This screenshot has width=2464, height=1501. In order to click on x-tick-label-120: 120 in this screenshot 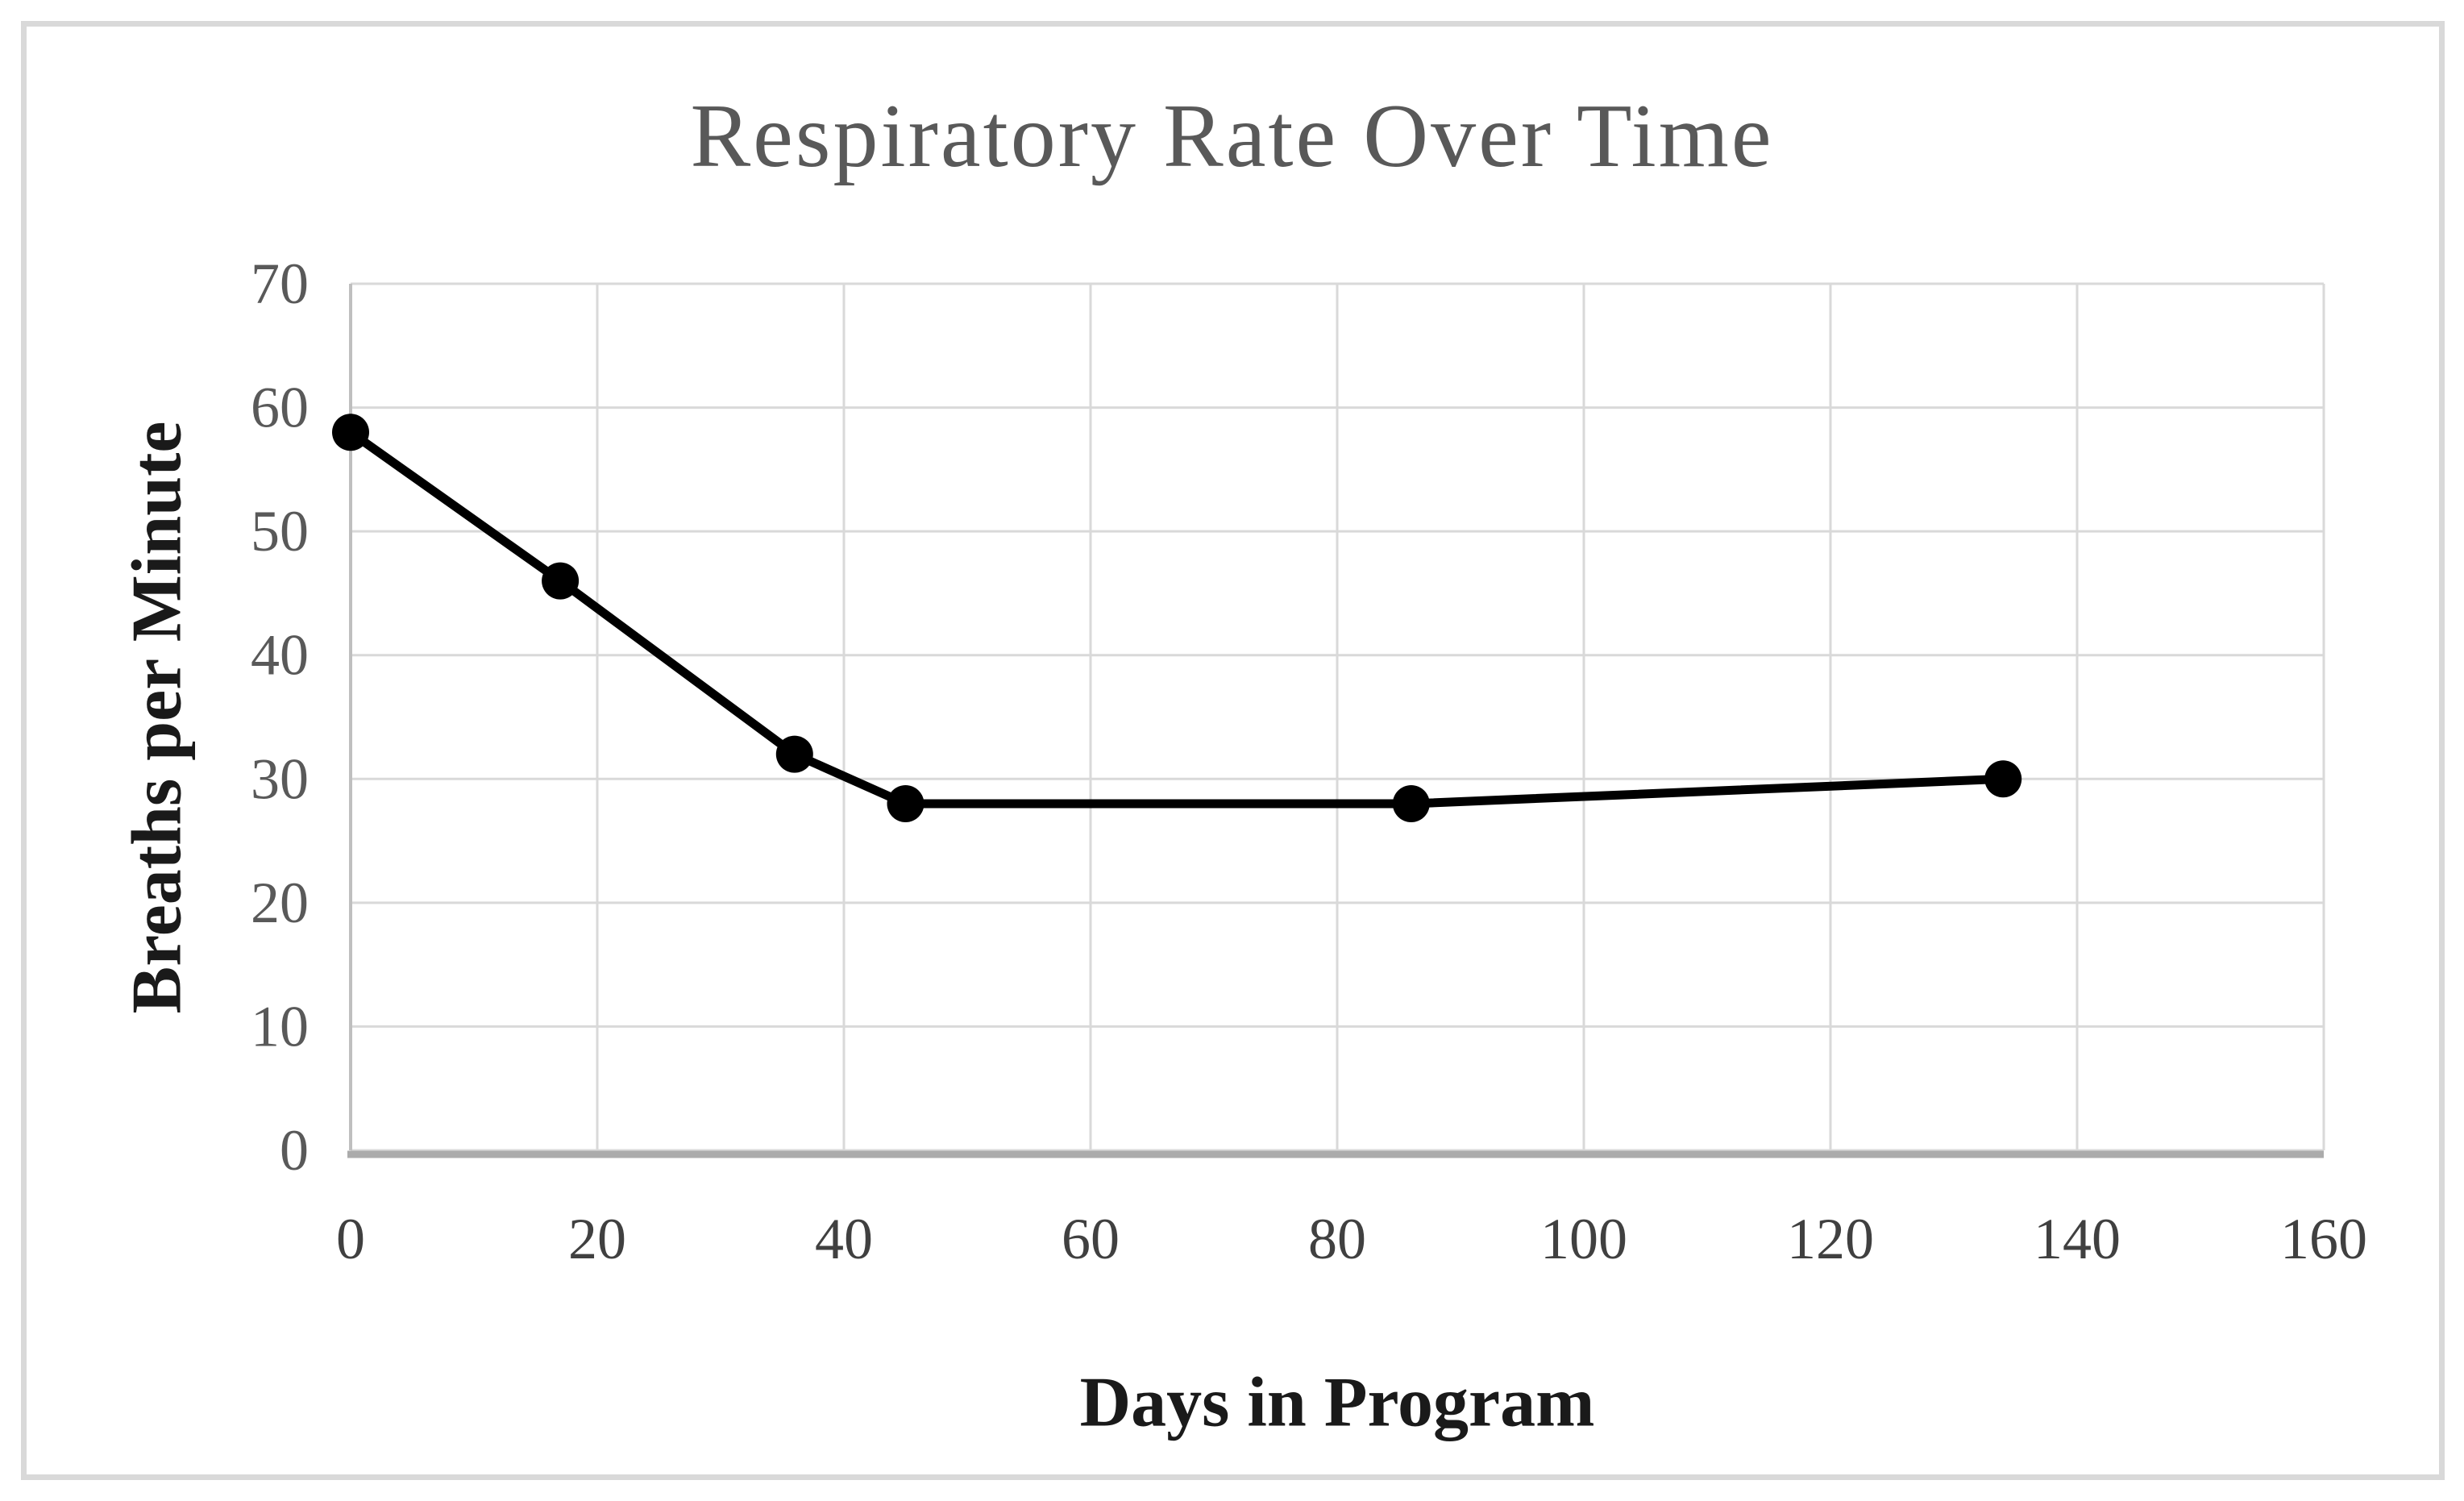, I will do `click(1831, 1239)`.